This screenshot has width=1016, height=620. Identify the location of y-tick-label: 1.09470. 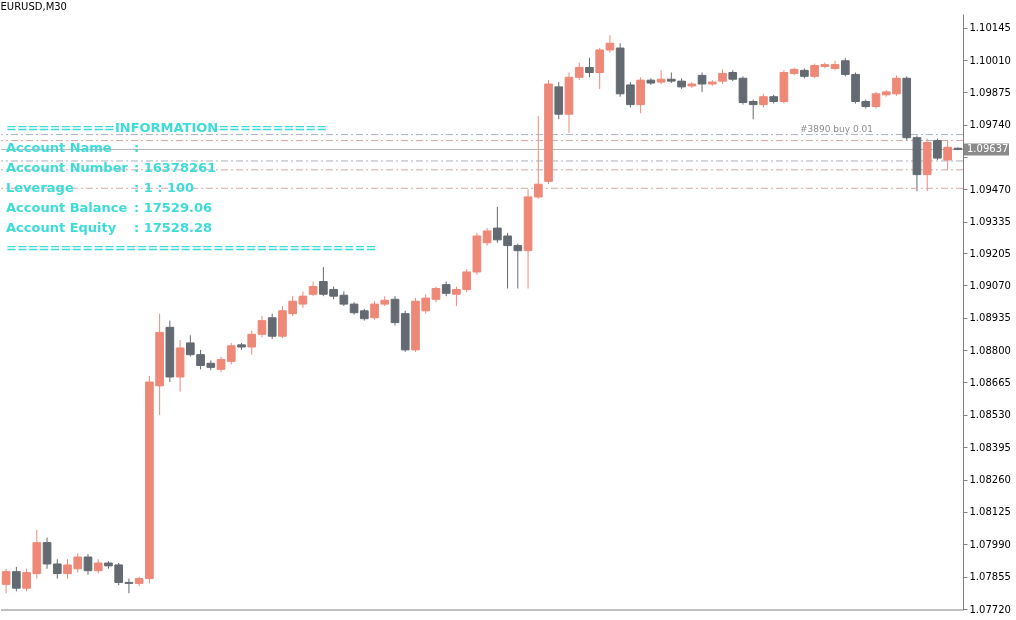
(990, 189).